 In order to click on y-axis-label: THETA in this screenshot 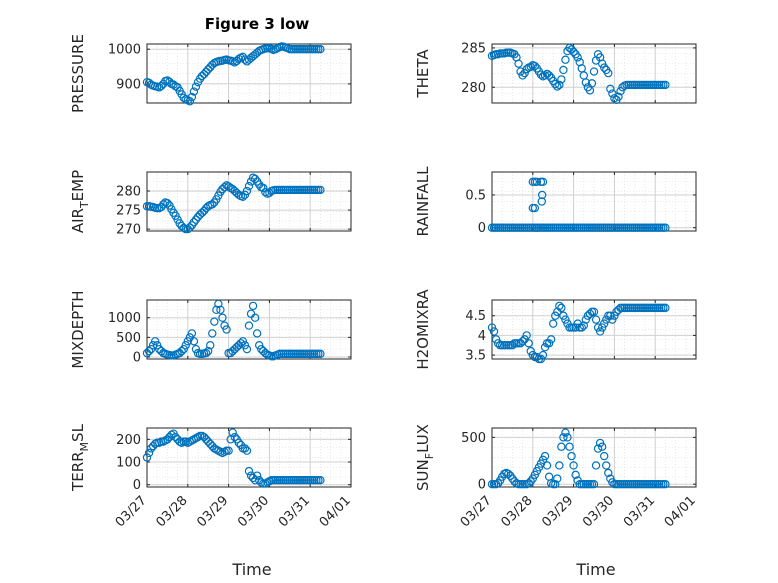, I will do `click(423, 74)`.